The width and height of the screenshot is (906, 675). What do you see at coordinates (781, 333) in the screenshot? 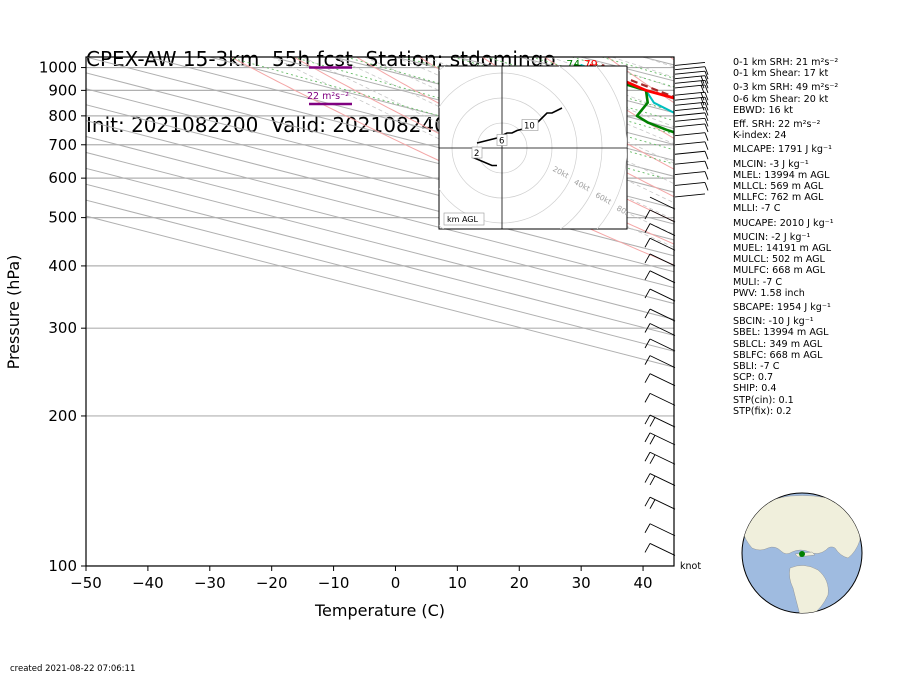
I see `index-line: SBEL: 13994 m AGL` at bounding box center [781, 333].